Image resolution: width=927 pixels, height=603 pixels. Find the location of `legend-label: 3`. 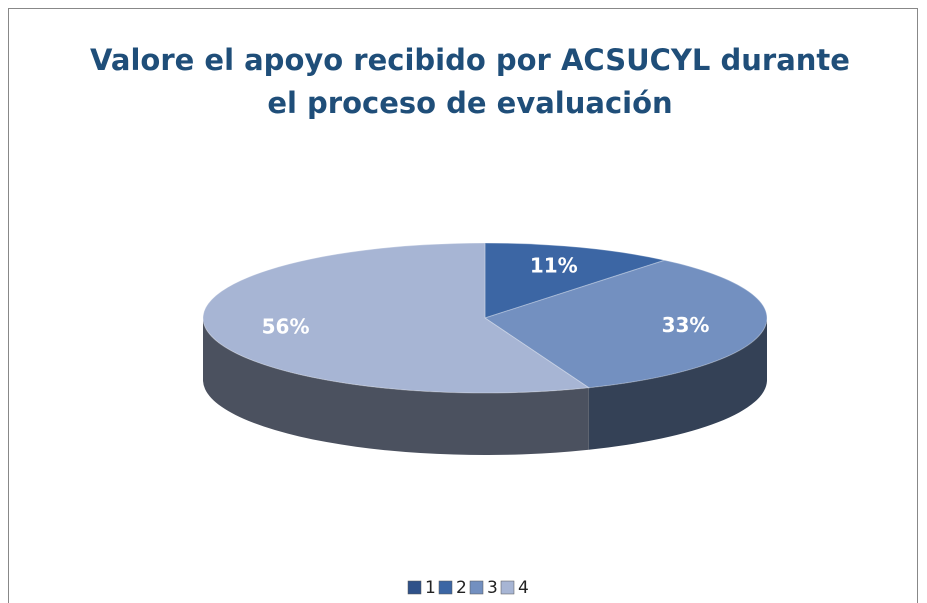

legend-label: 3 is located at coordinates (492, 588).